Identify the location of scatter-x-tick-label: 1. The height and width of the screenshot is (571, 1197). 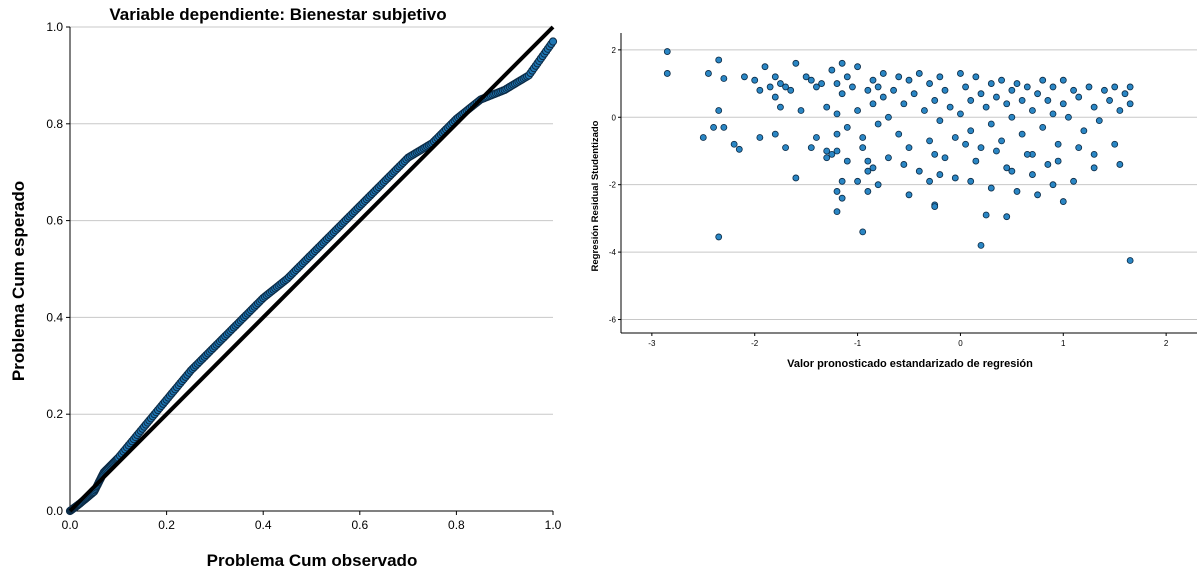
(1063, 343).